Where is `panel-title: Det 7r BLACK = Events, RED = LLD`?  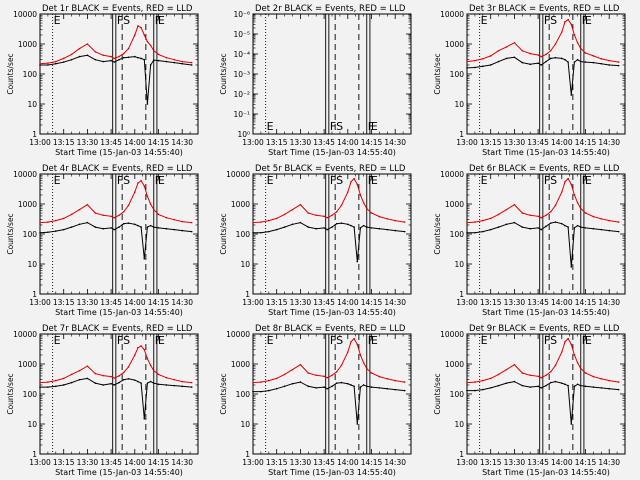
panel-title: Det 7r BLACK = Events, RED = LLD is located at coordinates (117, 329).